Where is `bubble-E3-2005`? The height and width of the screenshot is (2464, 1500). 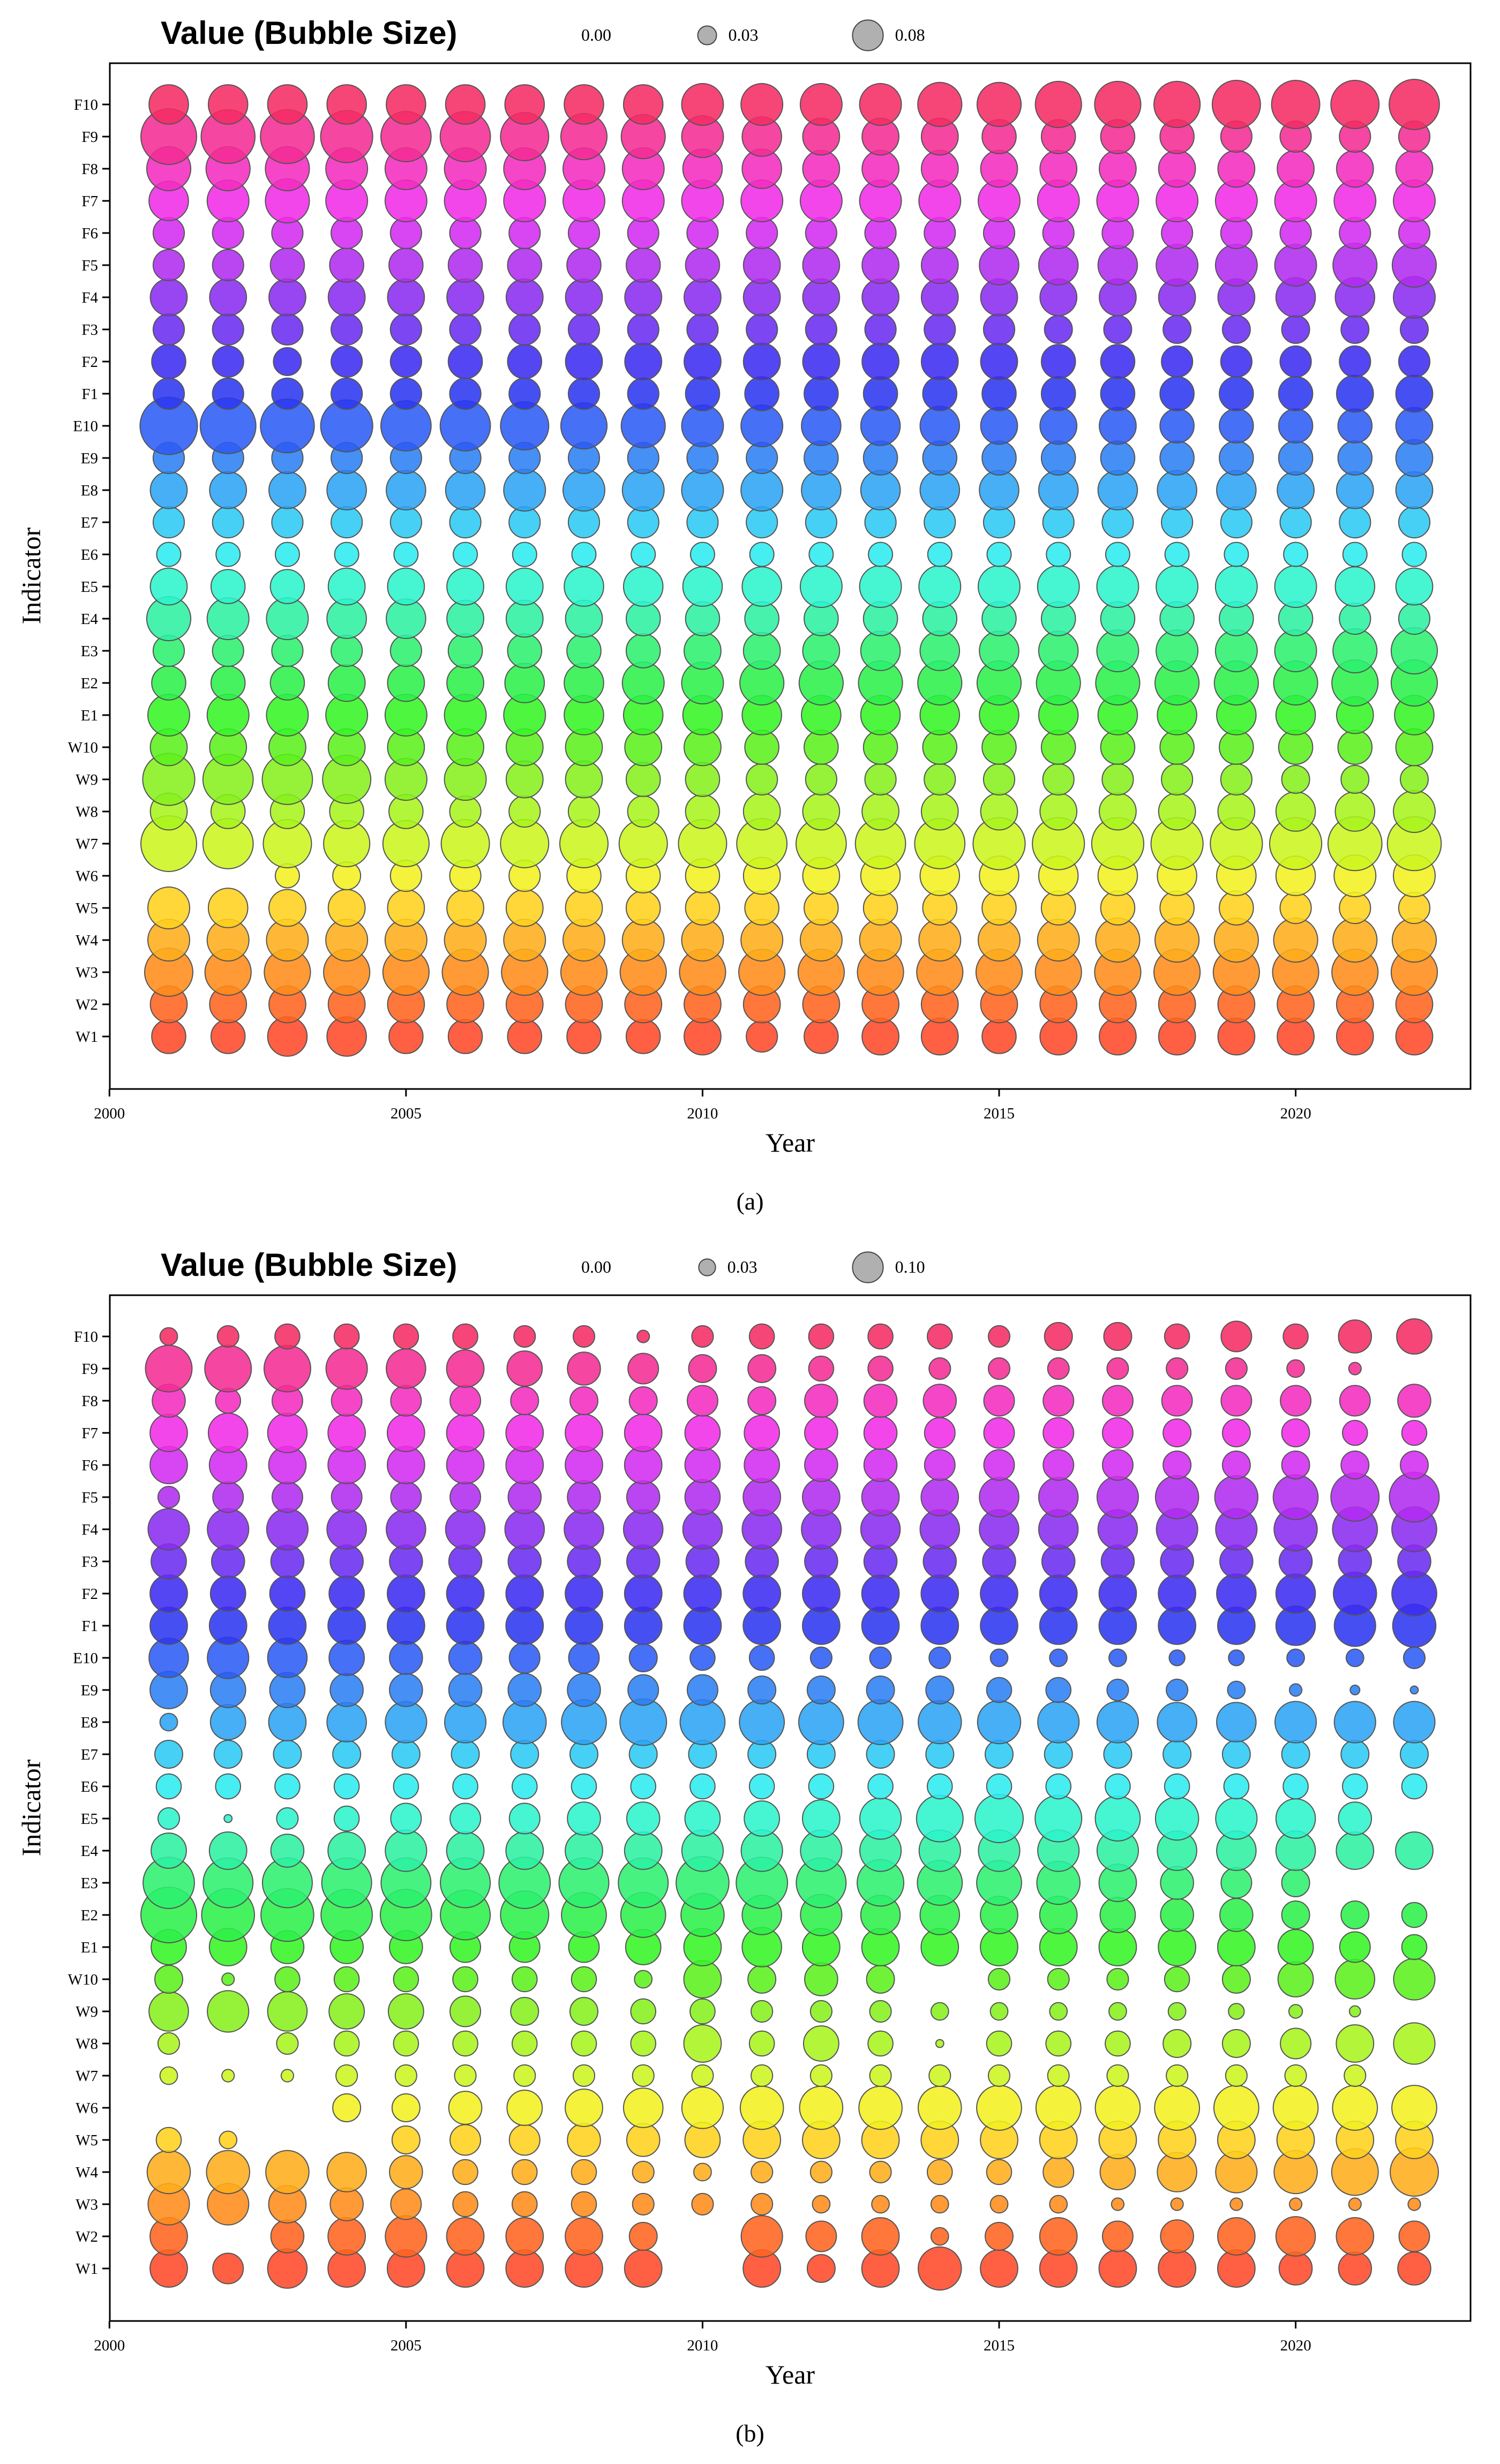 bubble-E3-2005 is located at coordinates (405, 650).